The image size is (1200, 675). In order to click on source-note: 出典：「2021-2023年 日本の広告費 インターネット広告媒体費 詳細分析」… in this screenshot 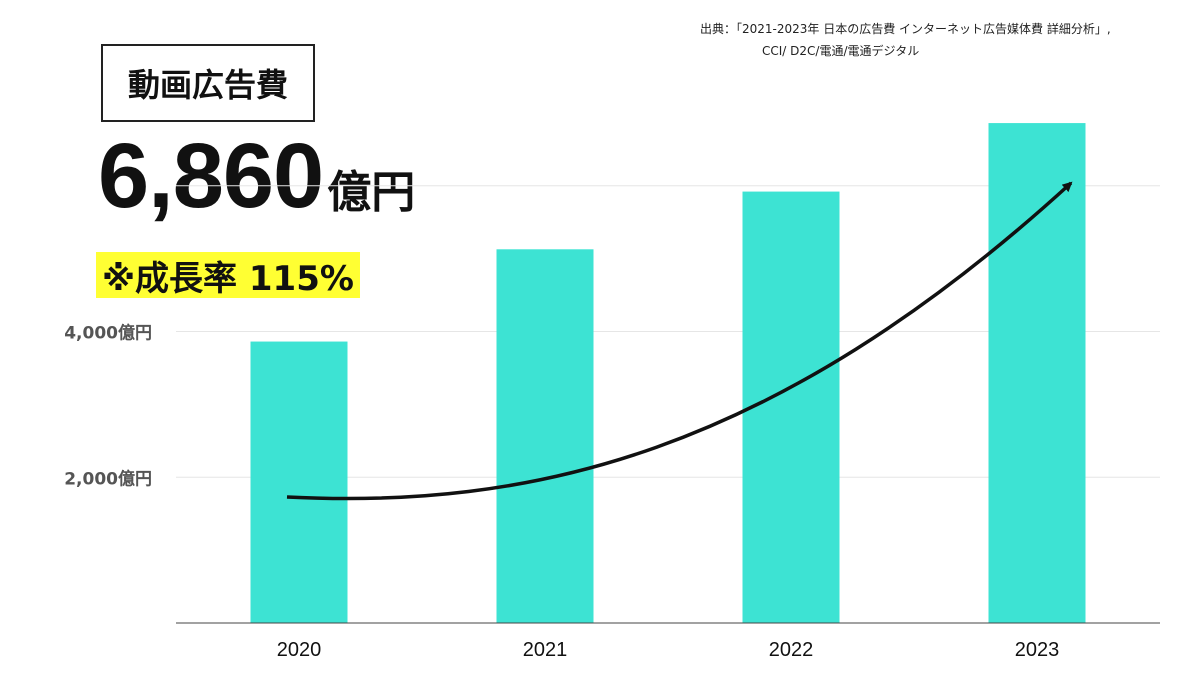, I will do `click(935, 40)`.